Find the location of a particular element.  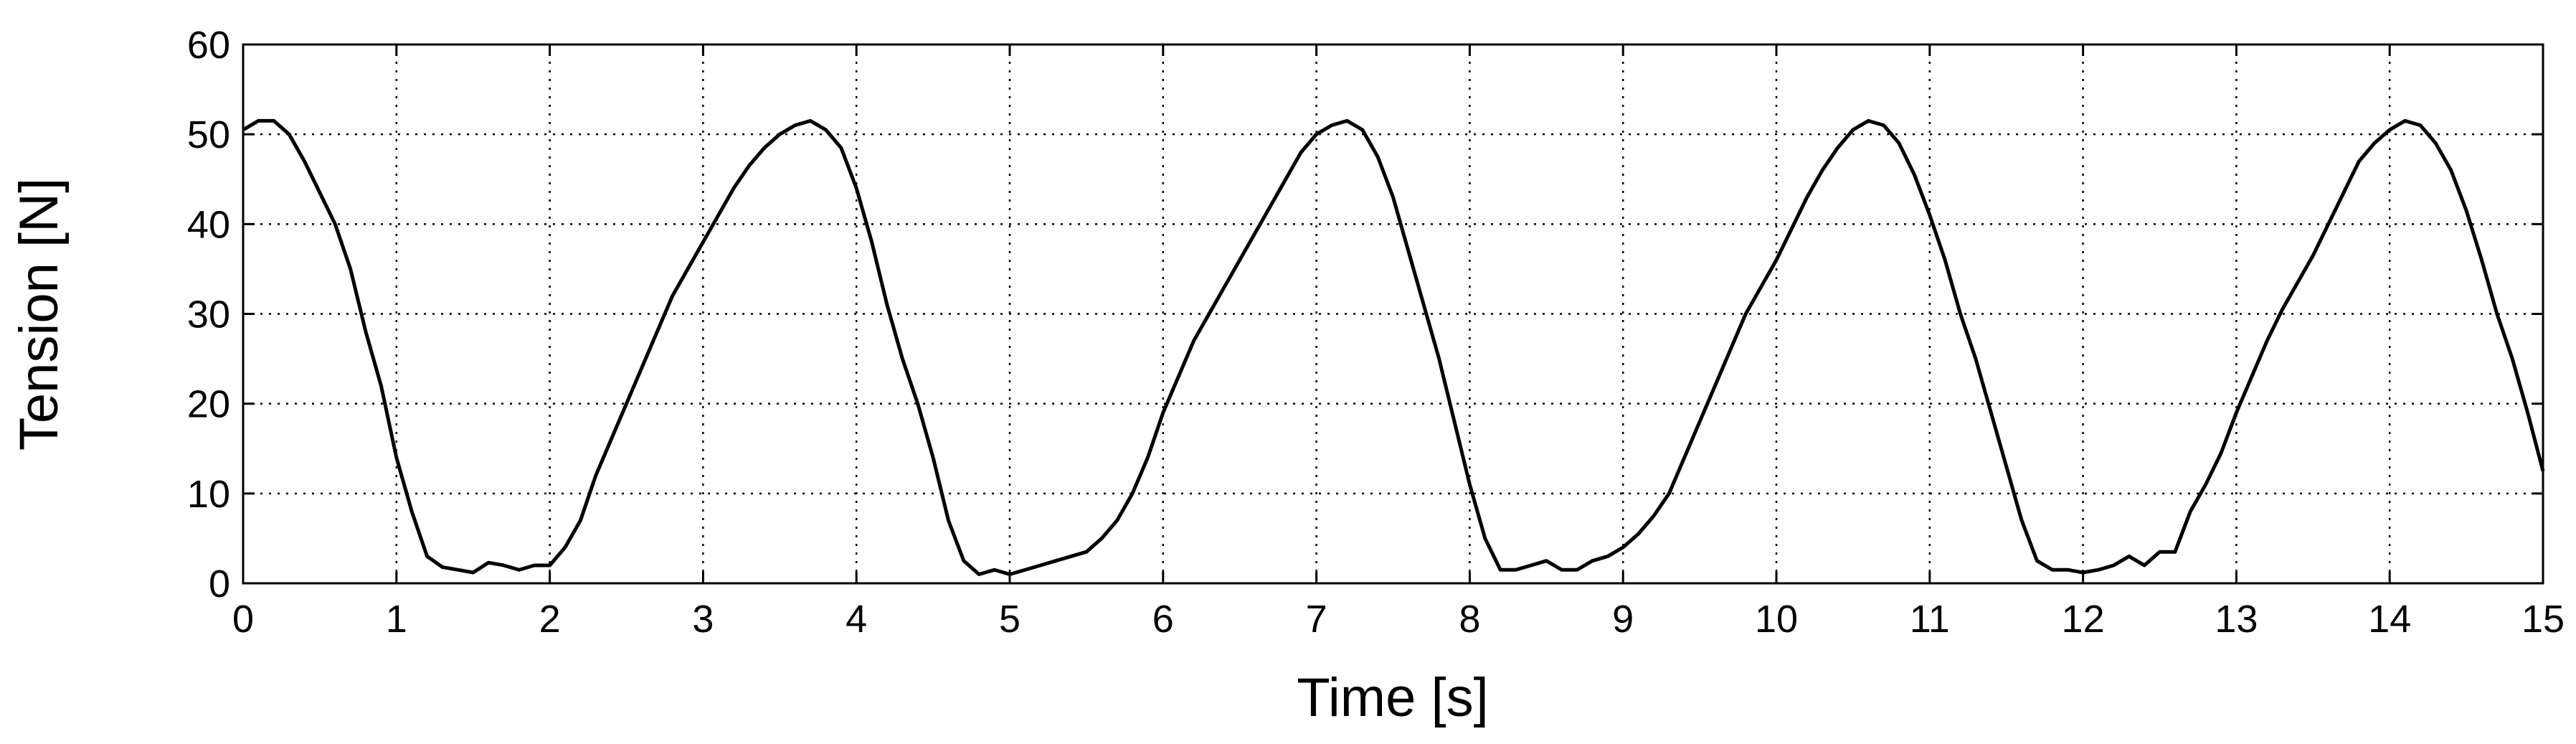

x-tick-label: 12 is located at coordinates (2083, 619).